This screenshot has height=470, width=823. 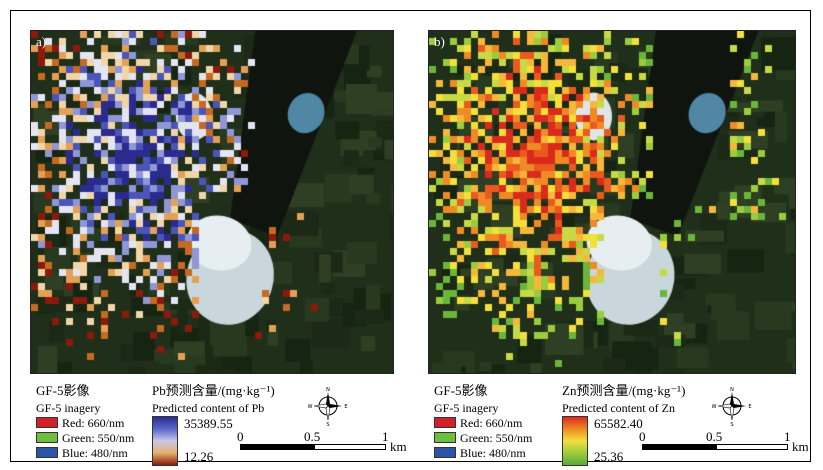 What do you see at coordinates (208, 408) in the screenshot?
I see `content-title-en: Predicted content of Pb` at bounding box center [208, 408].